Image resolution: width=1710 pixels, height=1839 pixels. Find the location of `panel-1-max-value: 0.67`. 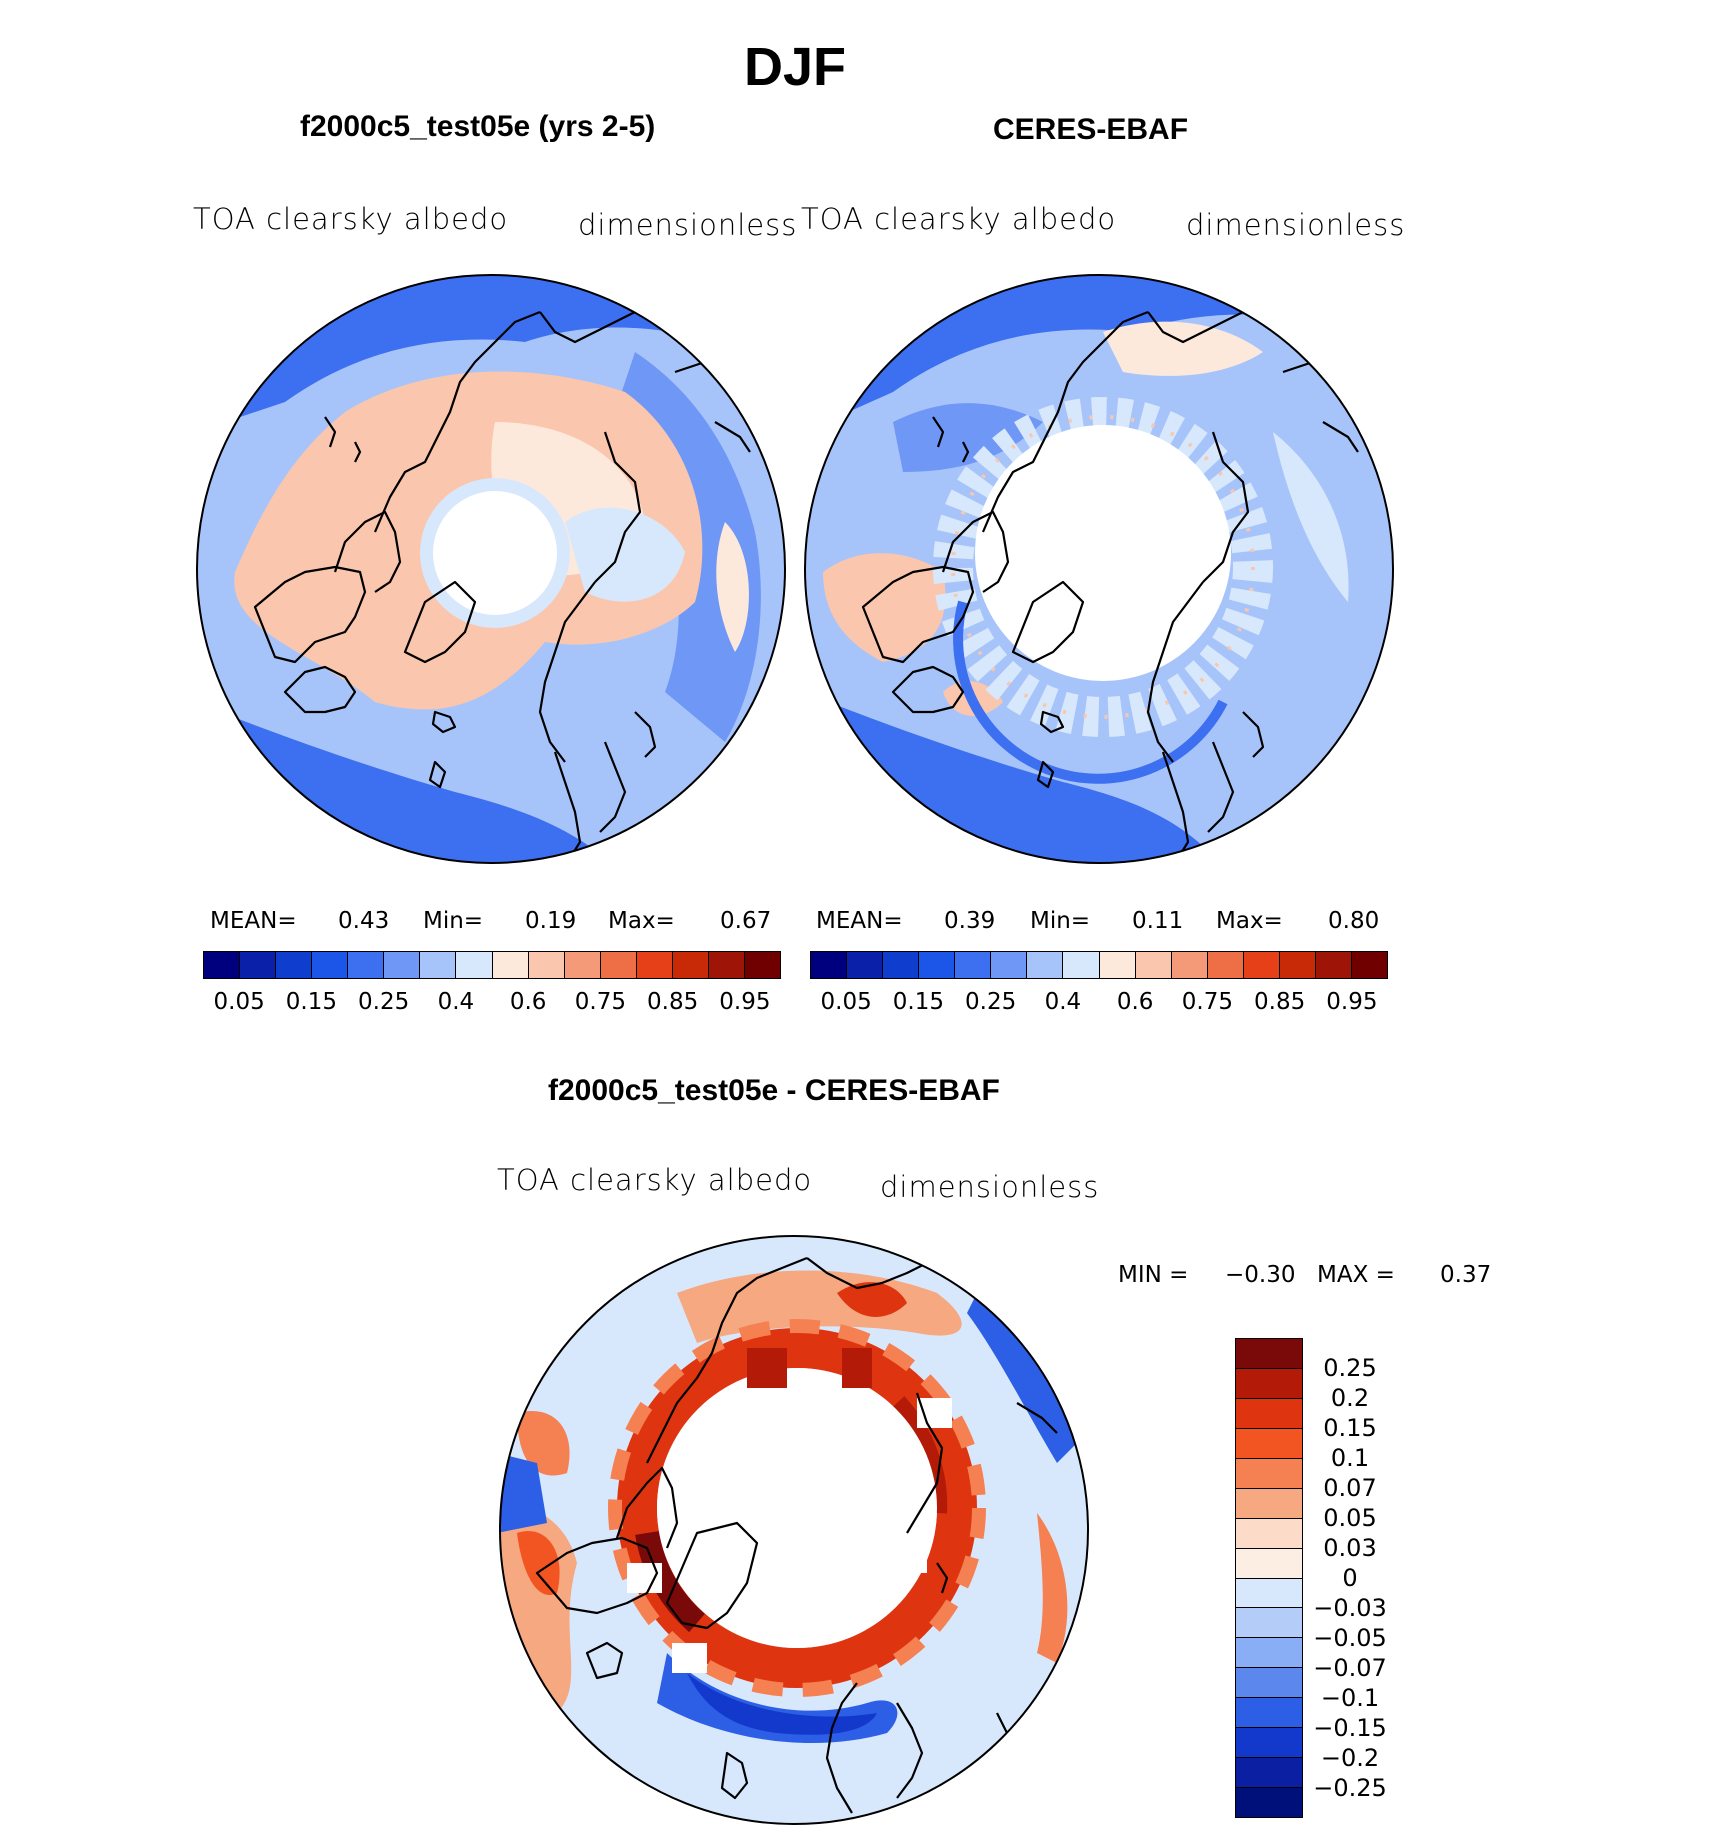

panel-1-max-value: 0.67 is located at coordinates (746, 921).